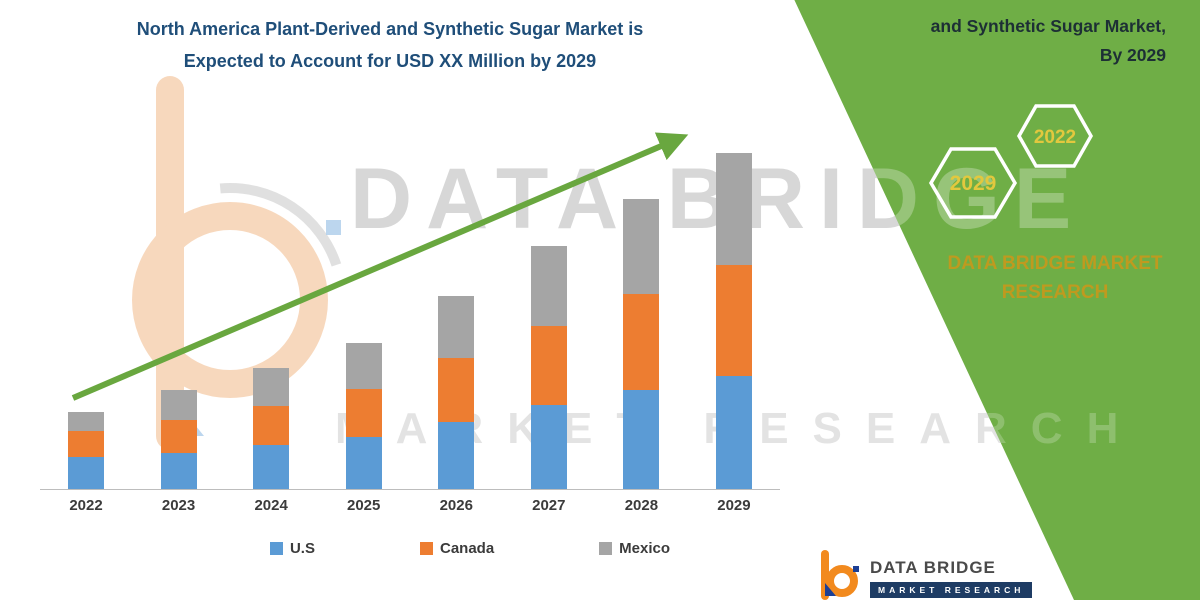 This screenshot has width=1200, height=600. What do you see at coordinates (213, 265) in the screenshot?
I see `data-bridge-b-watermark-icon` at bounding box center [213, 265].